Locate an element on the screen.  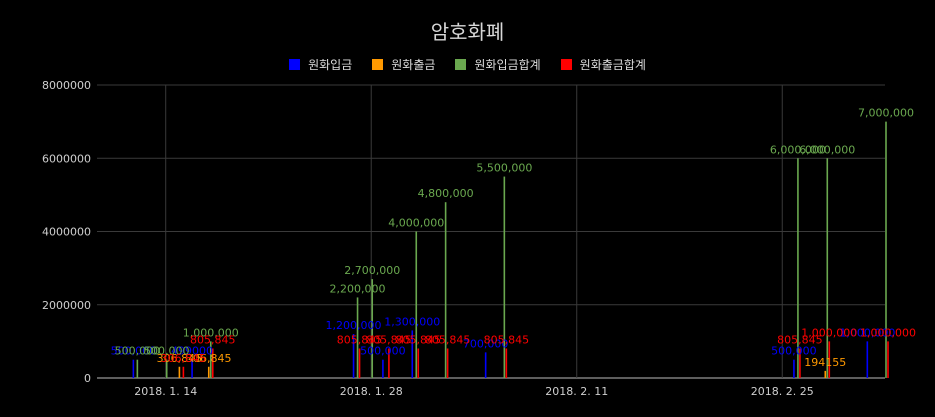
y-tick-label: 0 is located at coordinates (87, 378).